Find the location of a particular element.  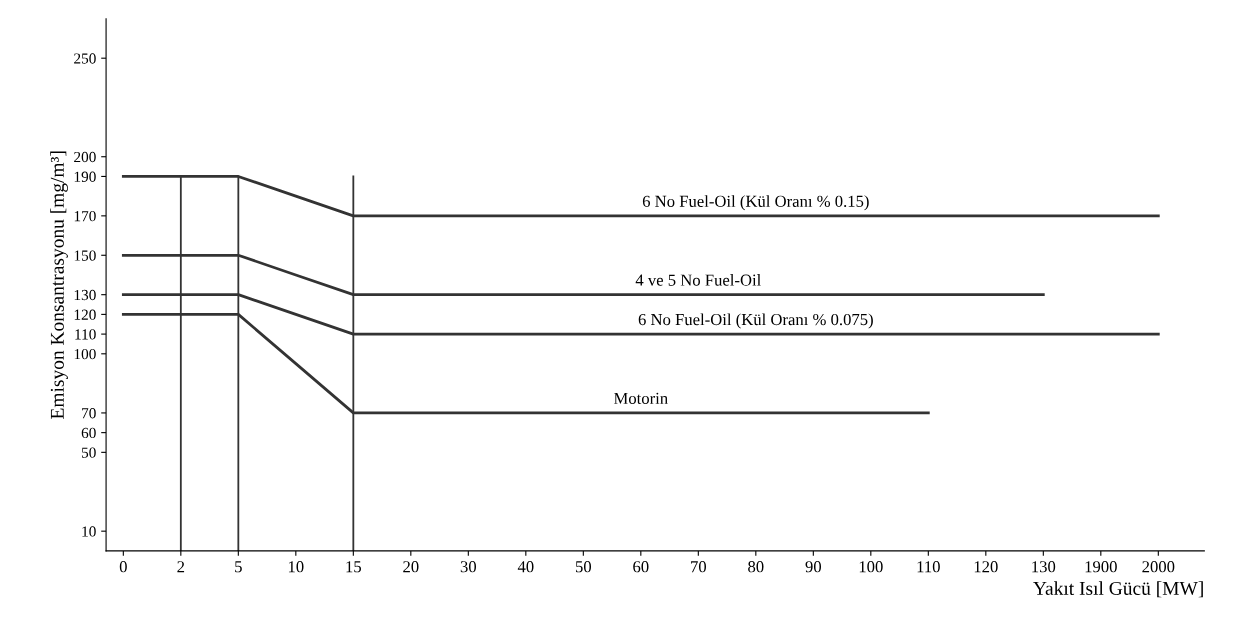

x-tick-label: 0 is located at coordinates (123, 567).